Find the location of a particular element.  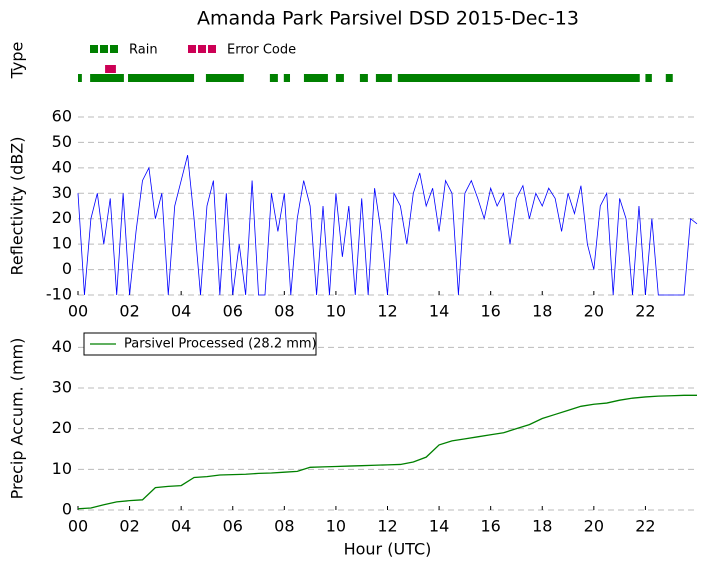

x-axis-label: Hour (UTC) is located at coordinates (388, 549).